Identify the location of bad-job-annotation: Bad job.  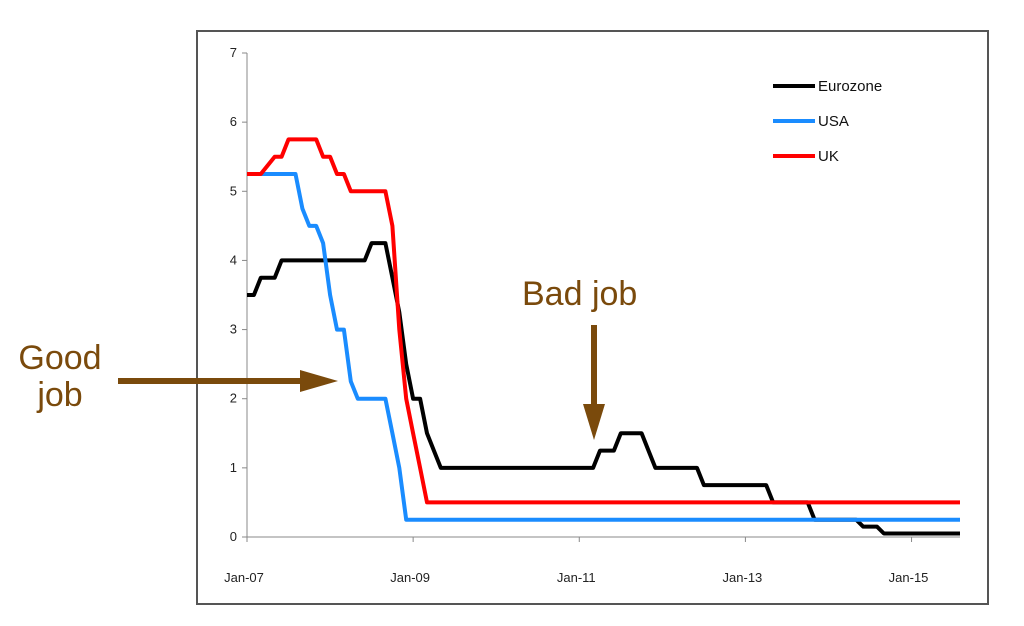
(580, 294).